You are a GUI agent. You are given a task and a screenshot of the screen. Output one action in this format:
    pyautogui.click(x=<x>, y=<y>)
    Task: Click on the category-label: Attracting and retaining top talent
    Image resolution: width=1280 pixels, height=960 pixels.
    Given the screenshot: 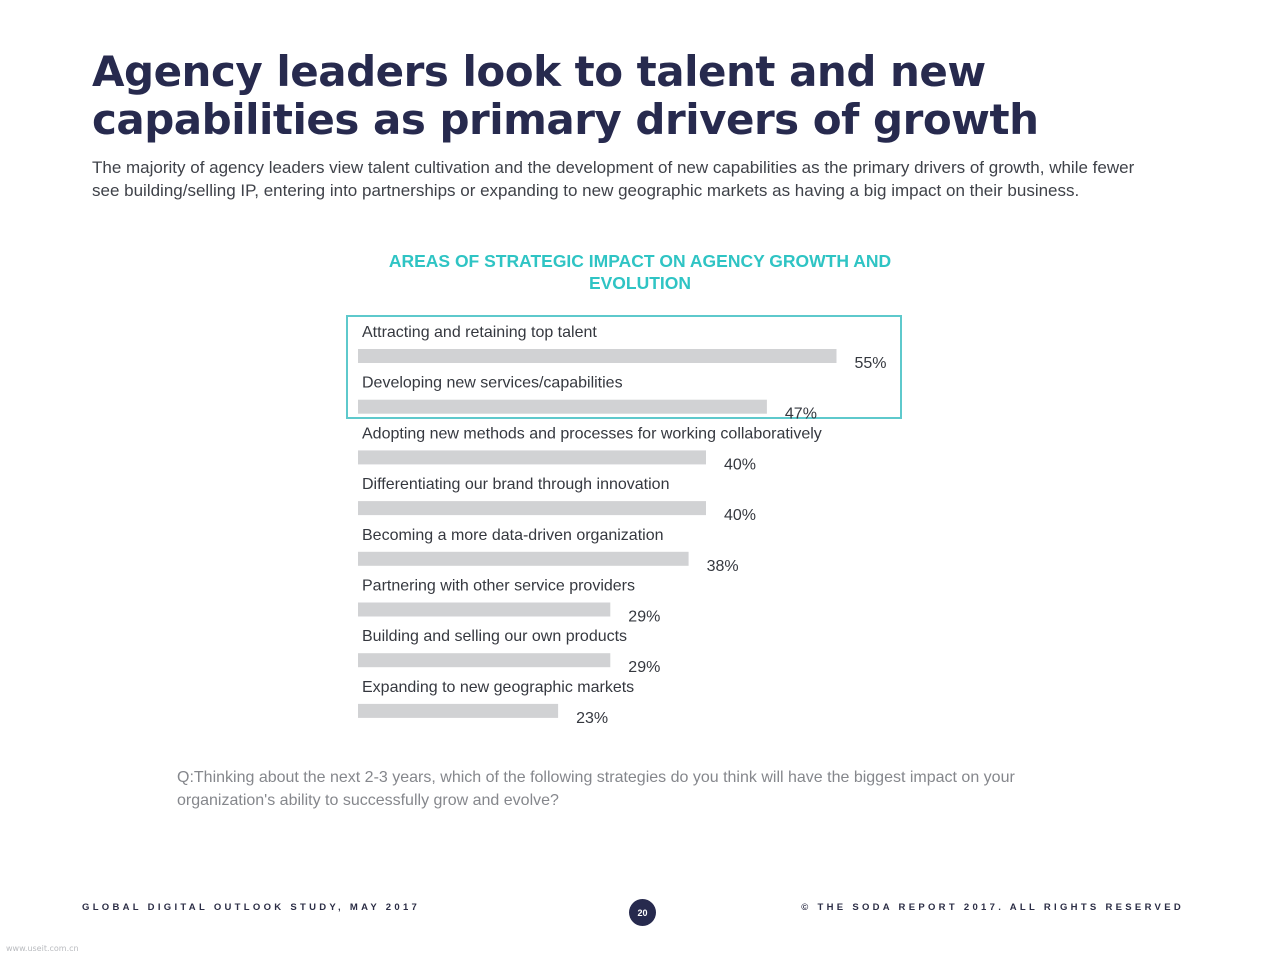 What is the action you would take?
    pyautogui.click(x=479, y=332)
    